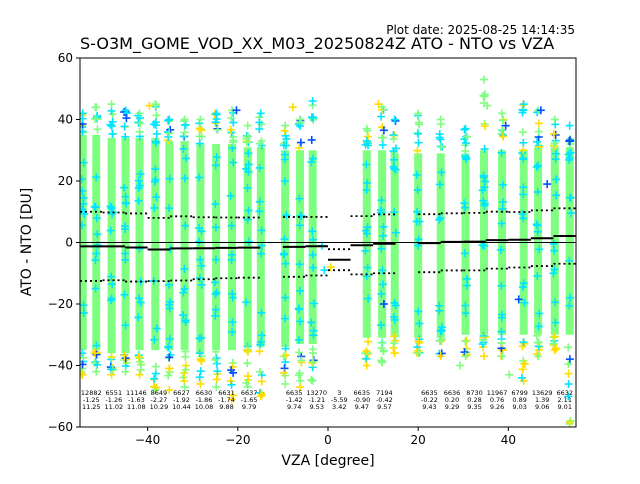 The width and height of the screenshot is (640, 484). Describe the element at coordinates (159, 407) in the screenshot. I see `bin-std-label: 10.29` at that location.